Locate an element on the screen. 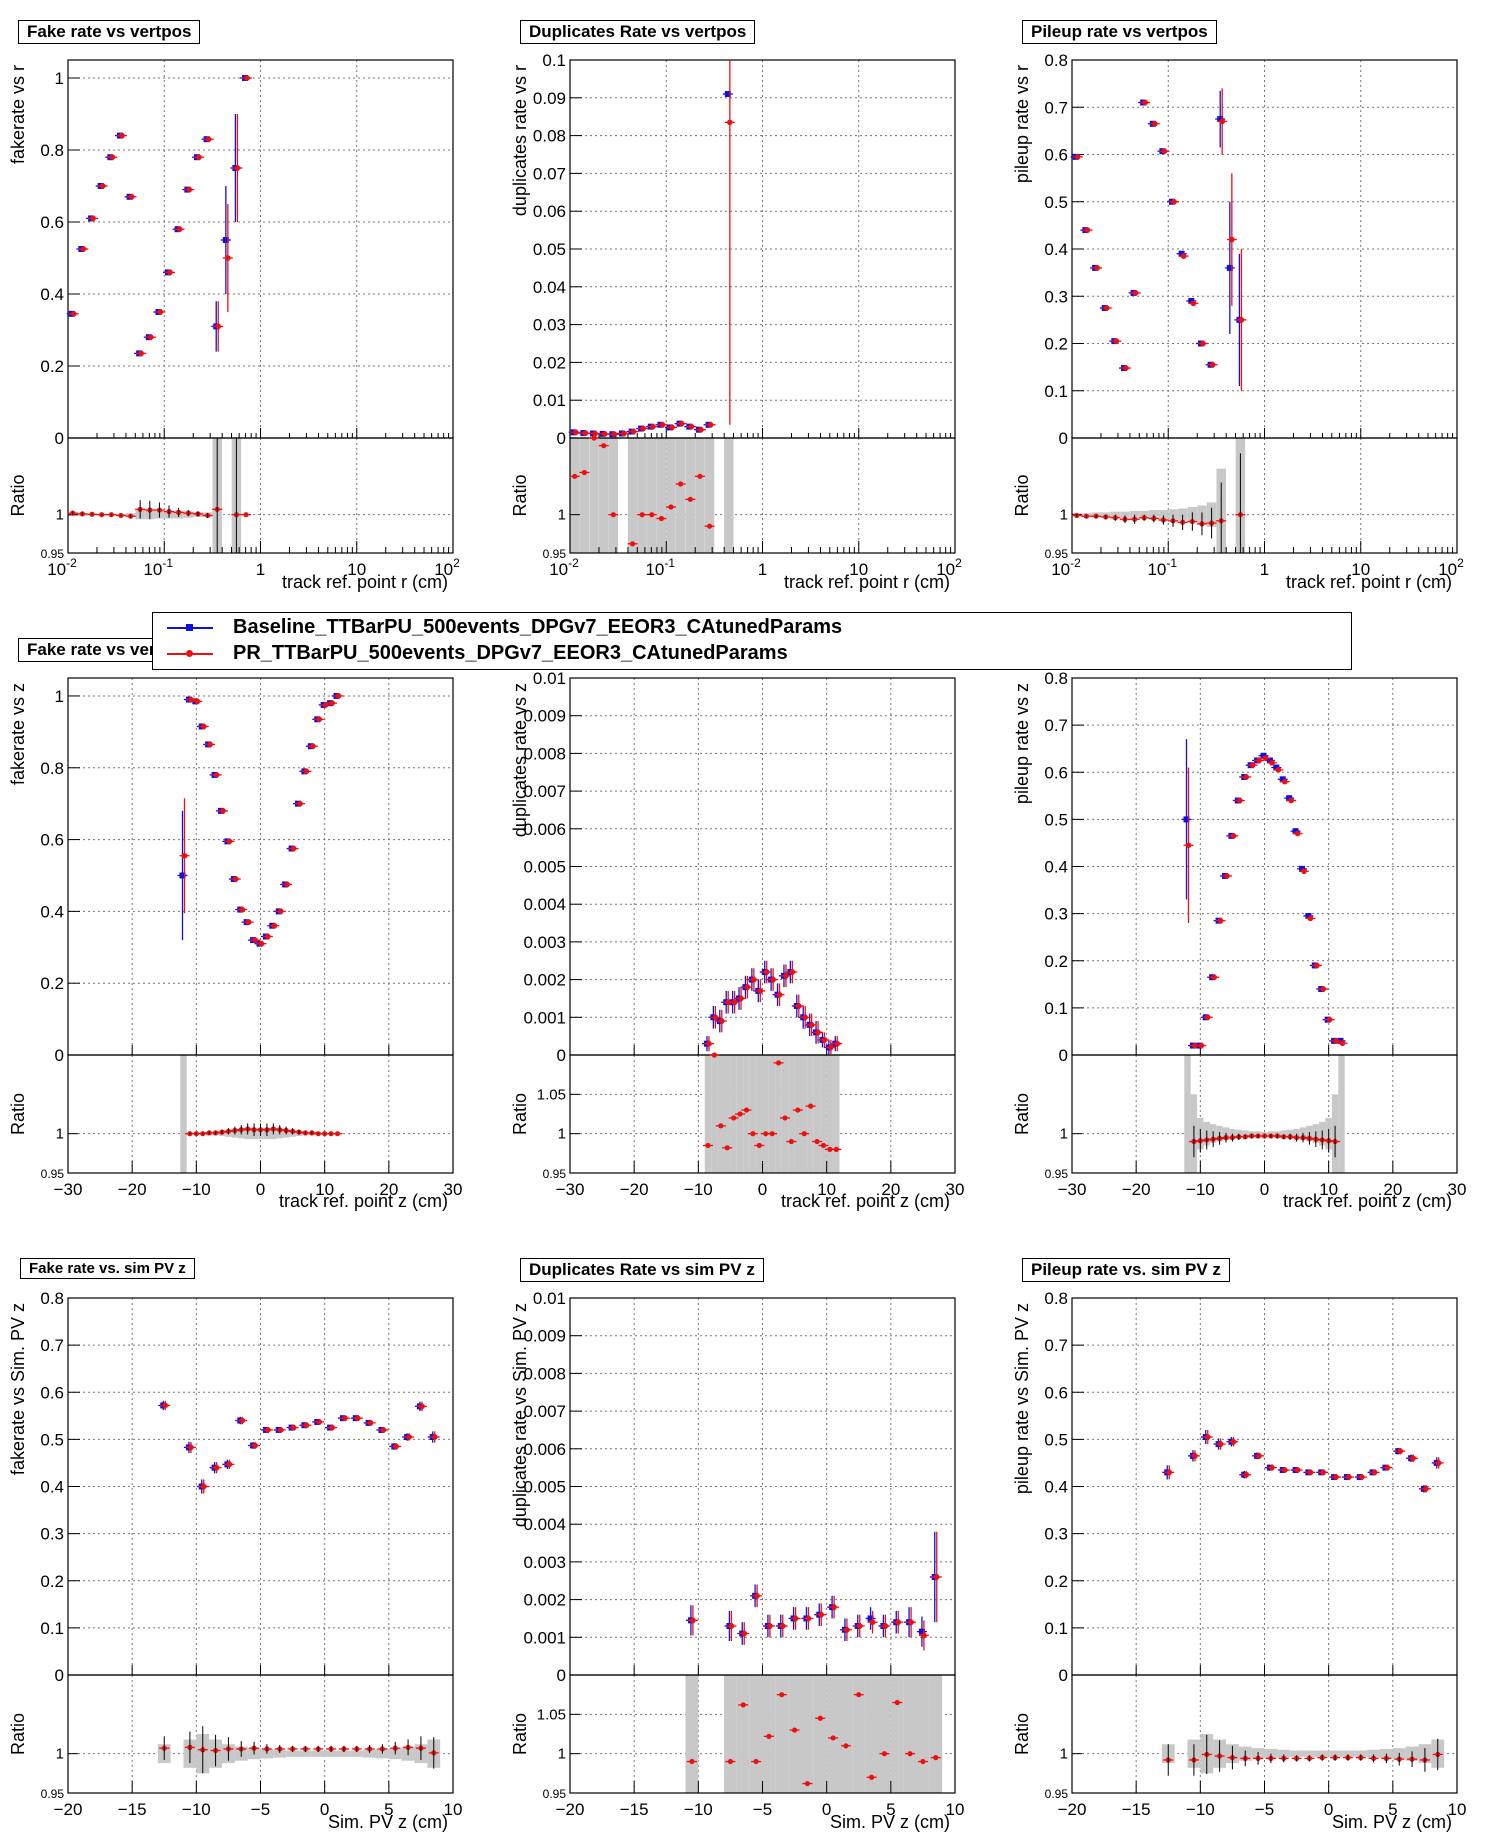 The height and width of the screenshot is (1847, 1496). y-tick-label: 0.8 is located at coordinates (1056, 1298).